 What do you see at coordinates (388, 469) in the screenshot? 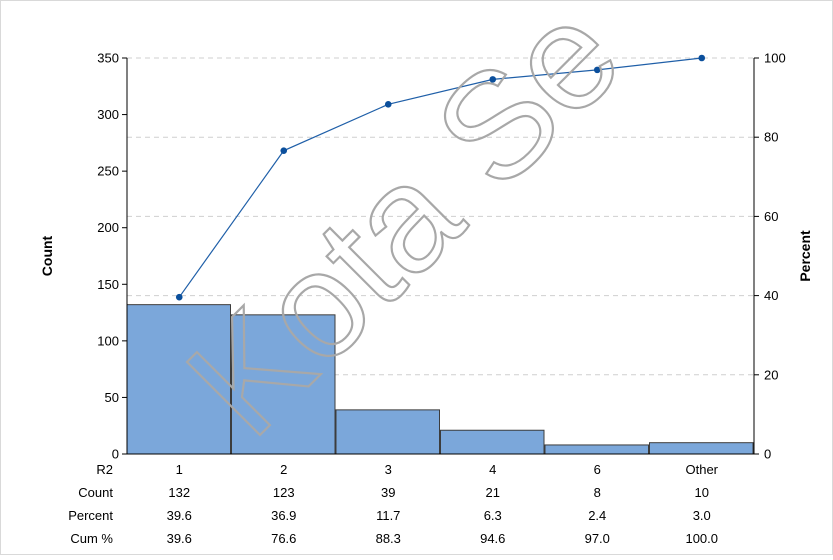
I see `category-label-3: 3` at bounding box center [388, 469].